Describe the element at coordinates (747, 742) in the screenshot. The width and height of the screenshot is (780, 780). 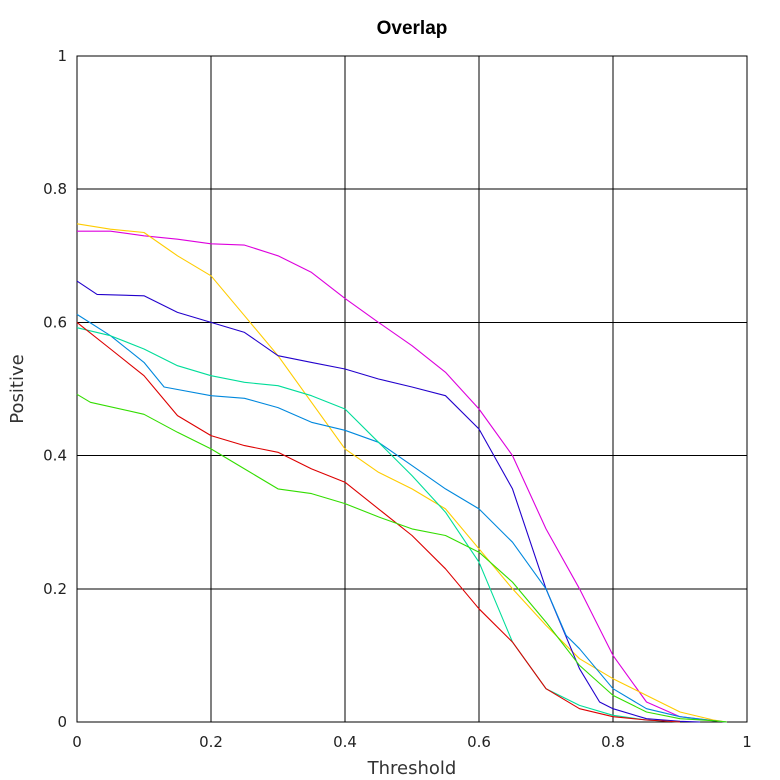
I see `x-tick-label: 1` at that location.